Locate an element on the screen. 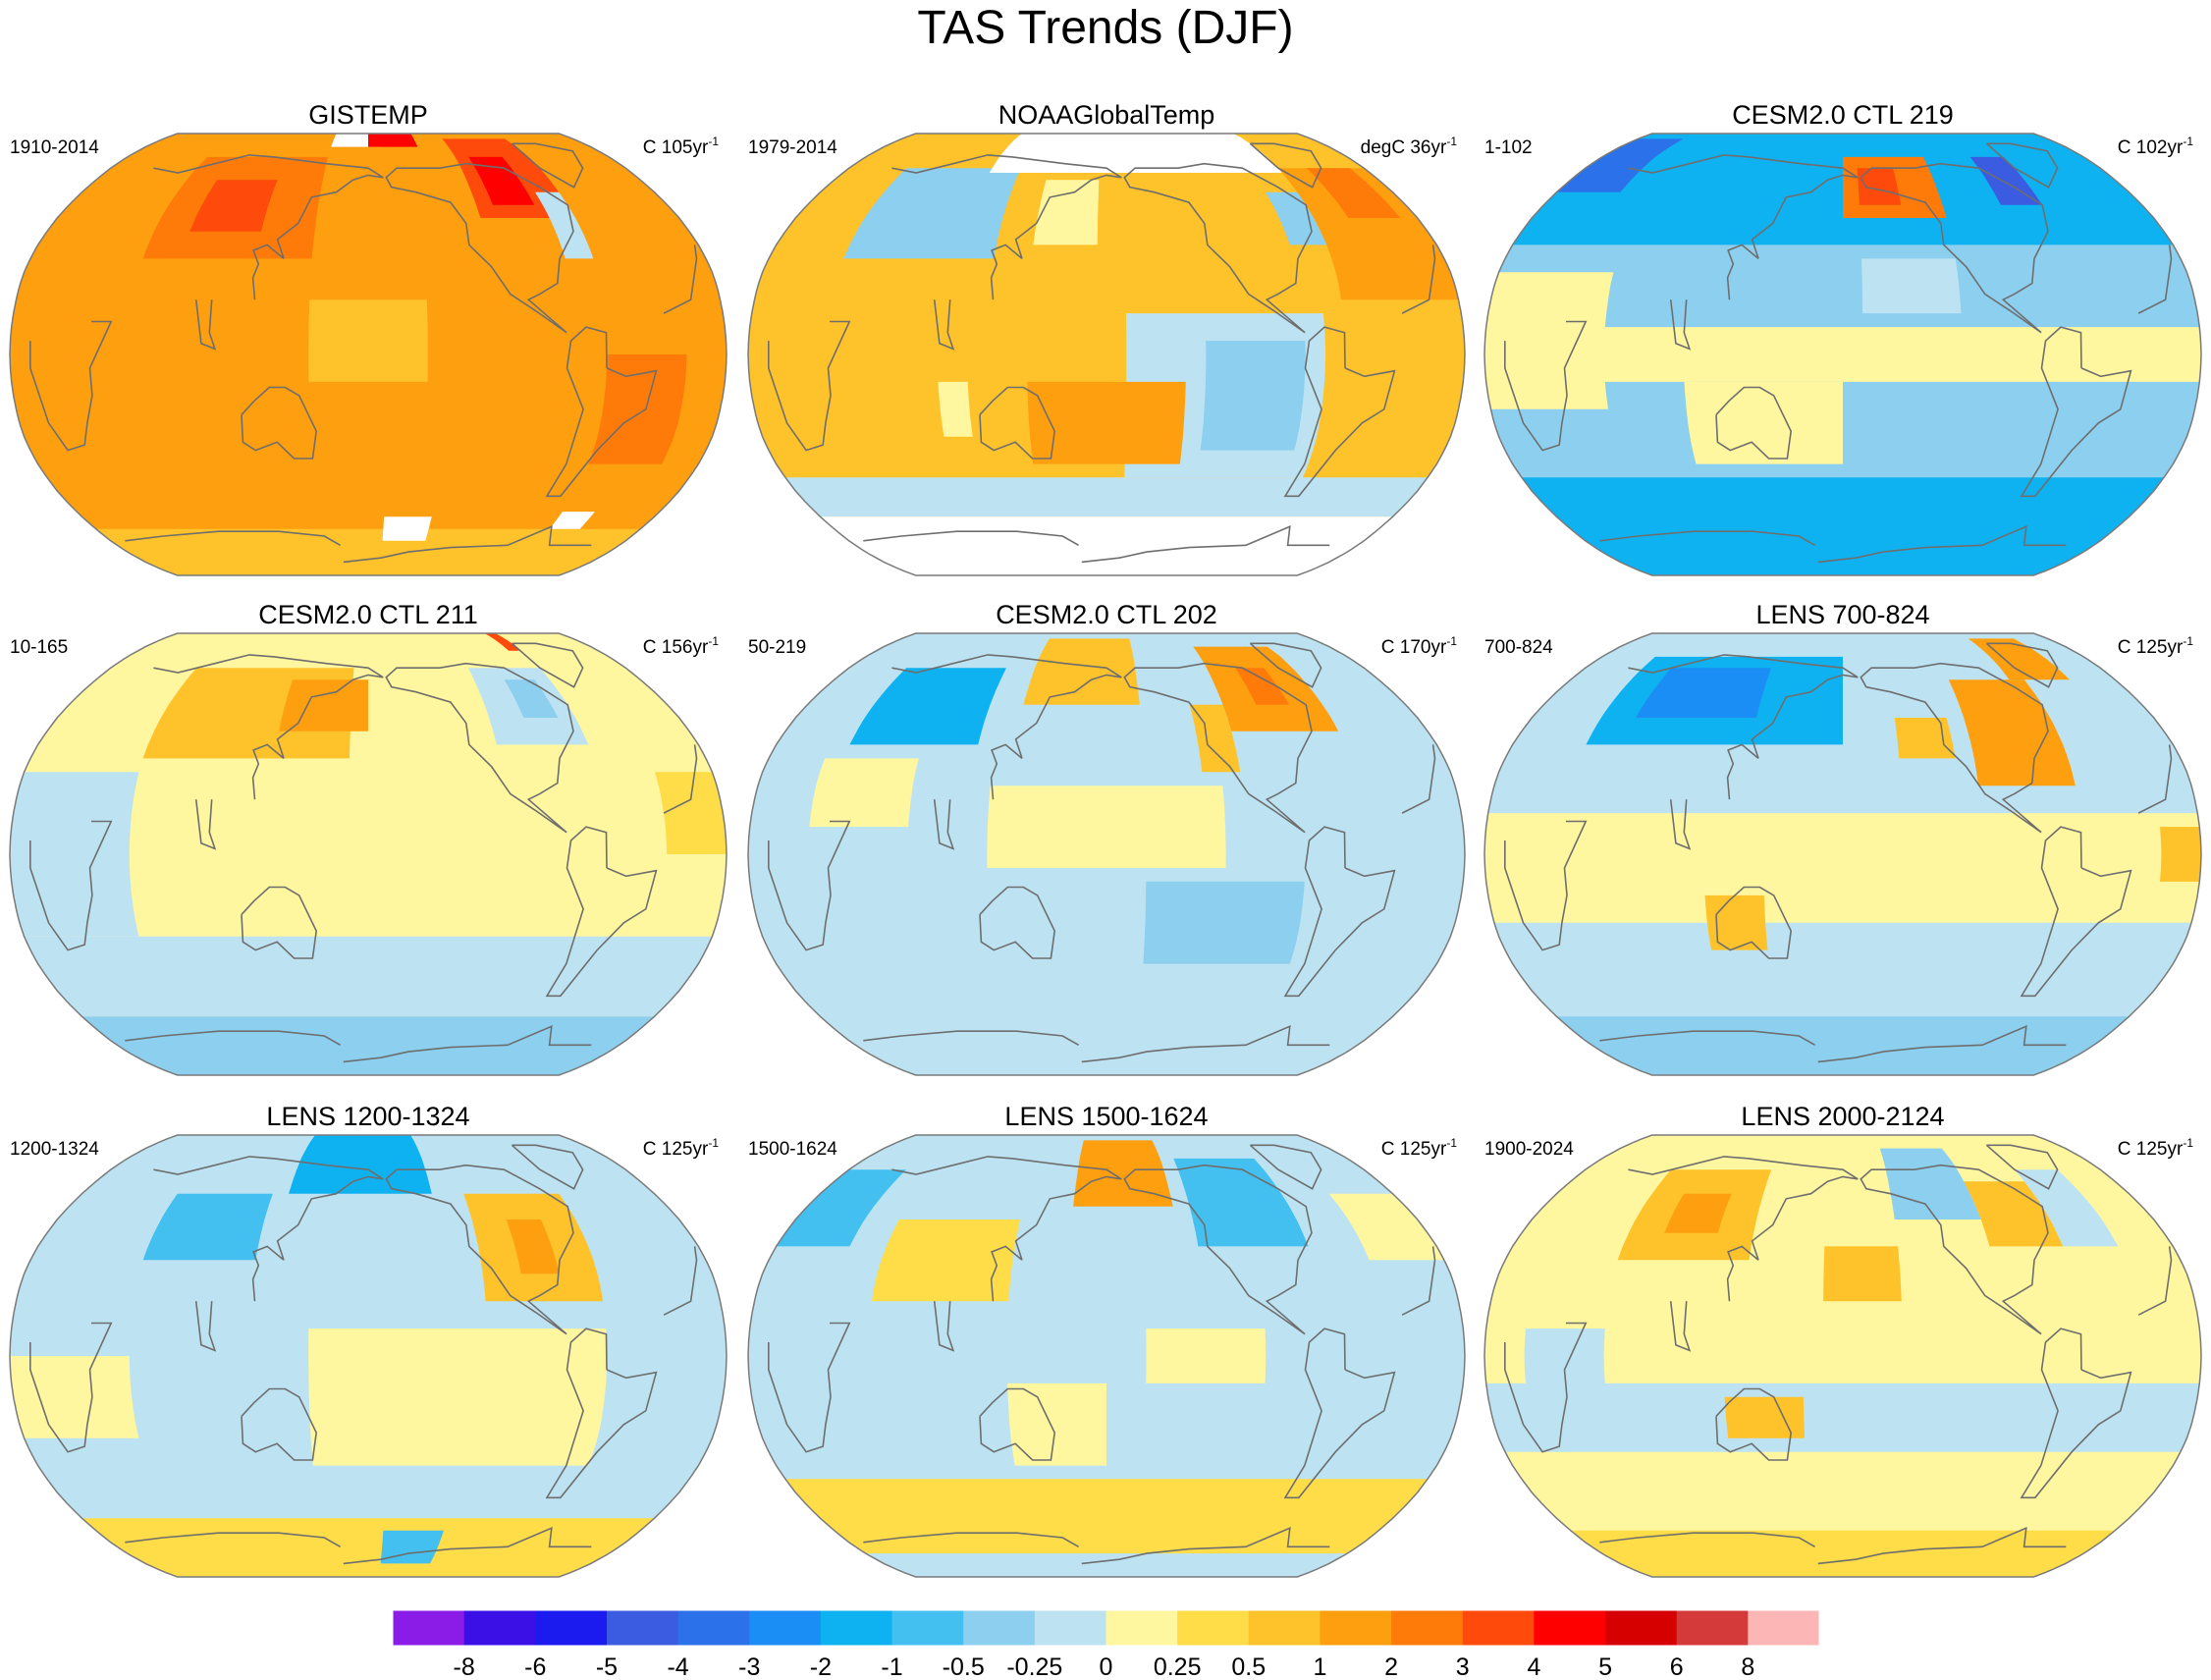 This screenshot has width=2211, height=1680. panel-title: LENS 2000-2124 is located at coordinates (1843, 1116).